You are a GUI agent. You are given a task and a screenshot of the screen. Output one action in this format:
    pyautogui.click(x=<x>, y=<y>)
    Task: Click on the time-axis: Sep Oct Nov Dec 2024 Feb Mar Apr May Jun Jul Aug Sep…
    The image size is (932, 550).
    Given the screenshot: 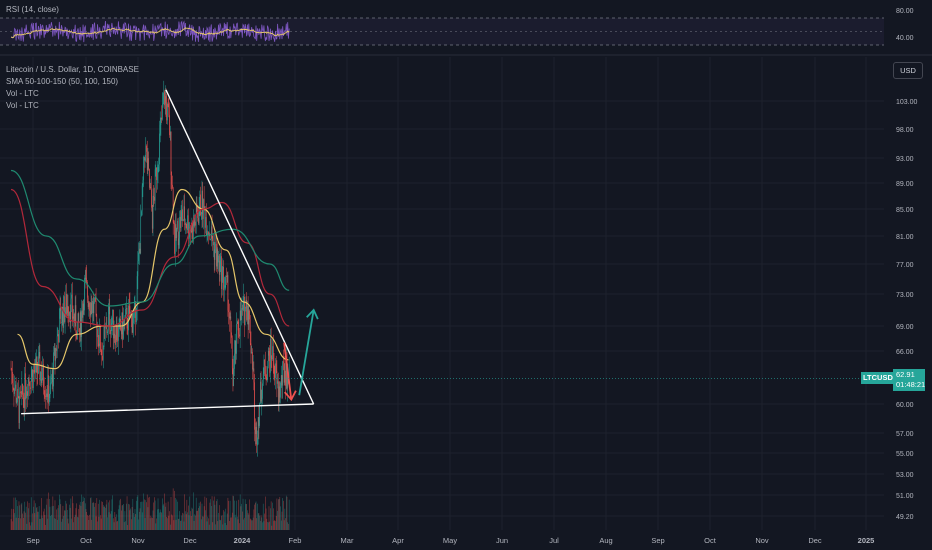 What is the action you would take?
    pyautogui.click(x=450, y=540)
    